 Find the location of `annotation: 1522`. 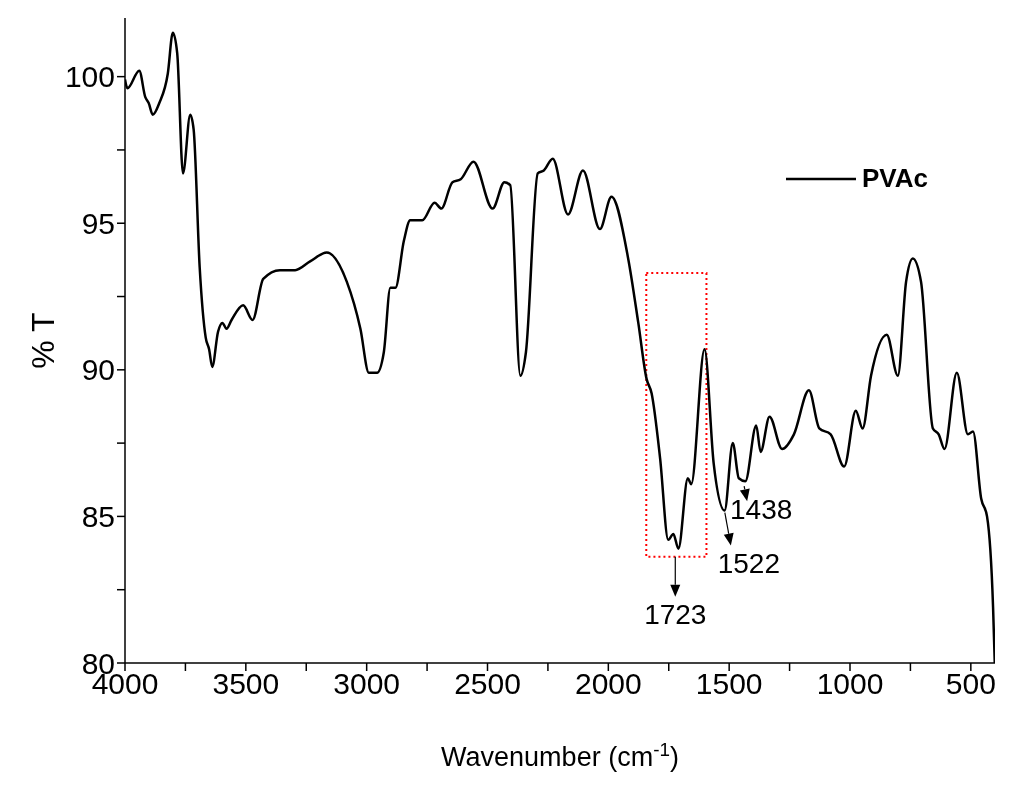

annotation: 1522 is located at coordinates (748, 563).